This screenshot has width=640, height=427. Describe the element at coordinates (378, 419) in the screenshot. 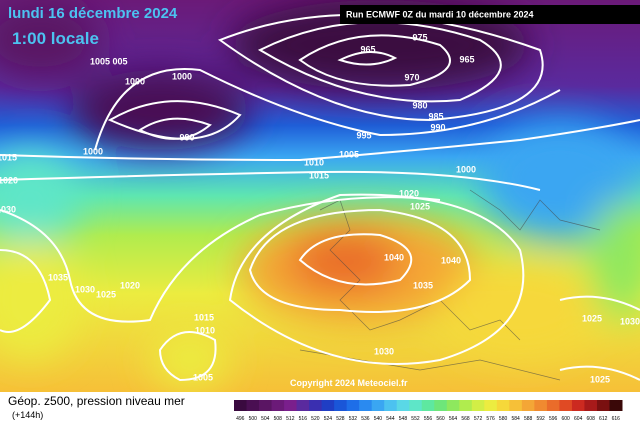

I see `colorbar-label: 540` at that location.